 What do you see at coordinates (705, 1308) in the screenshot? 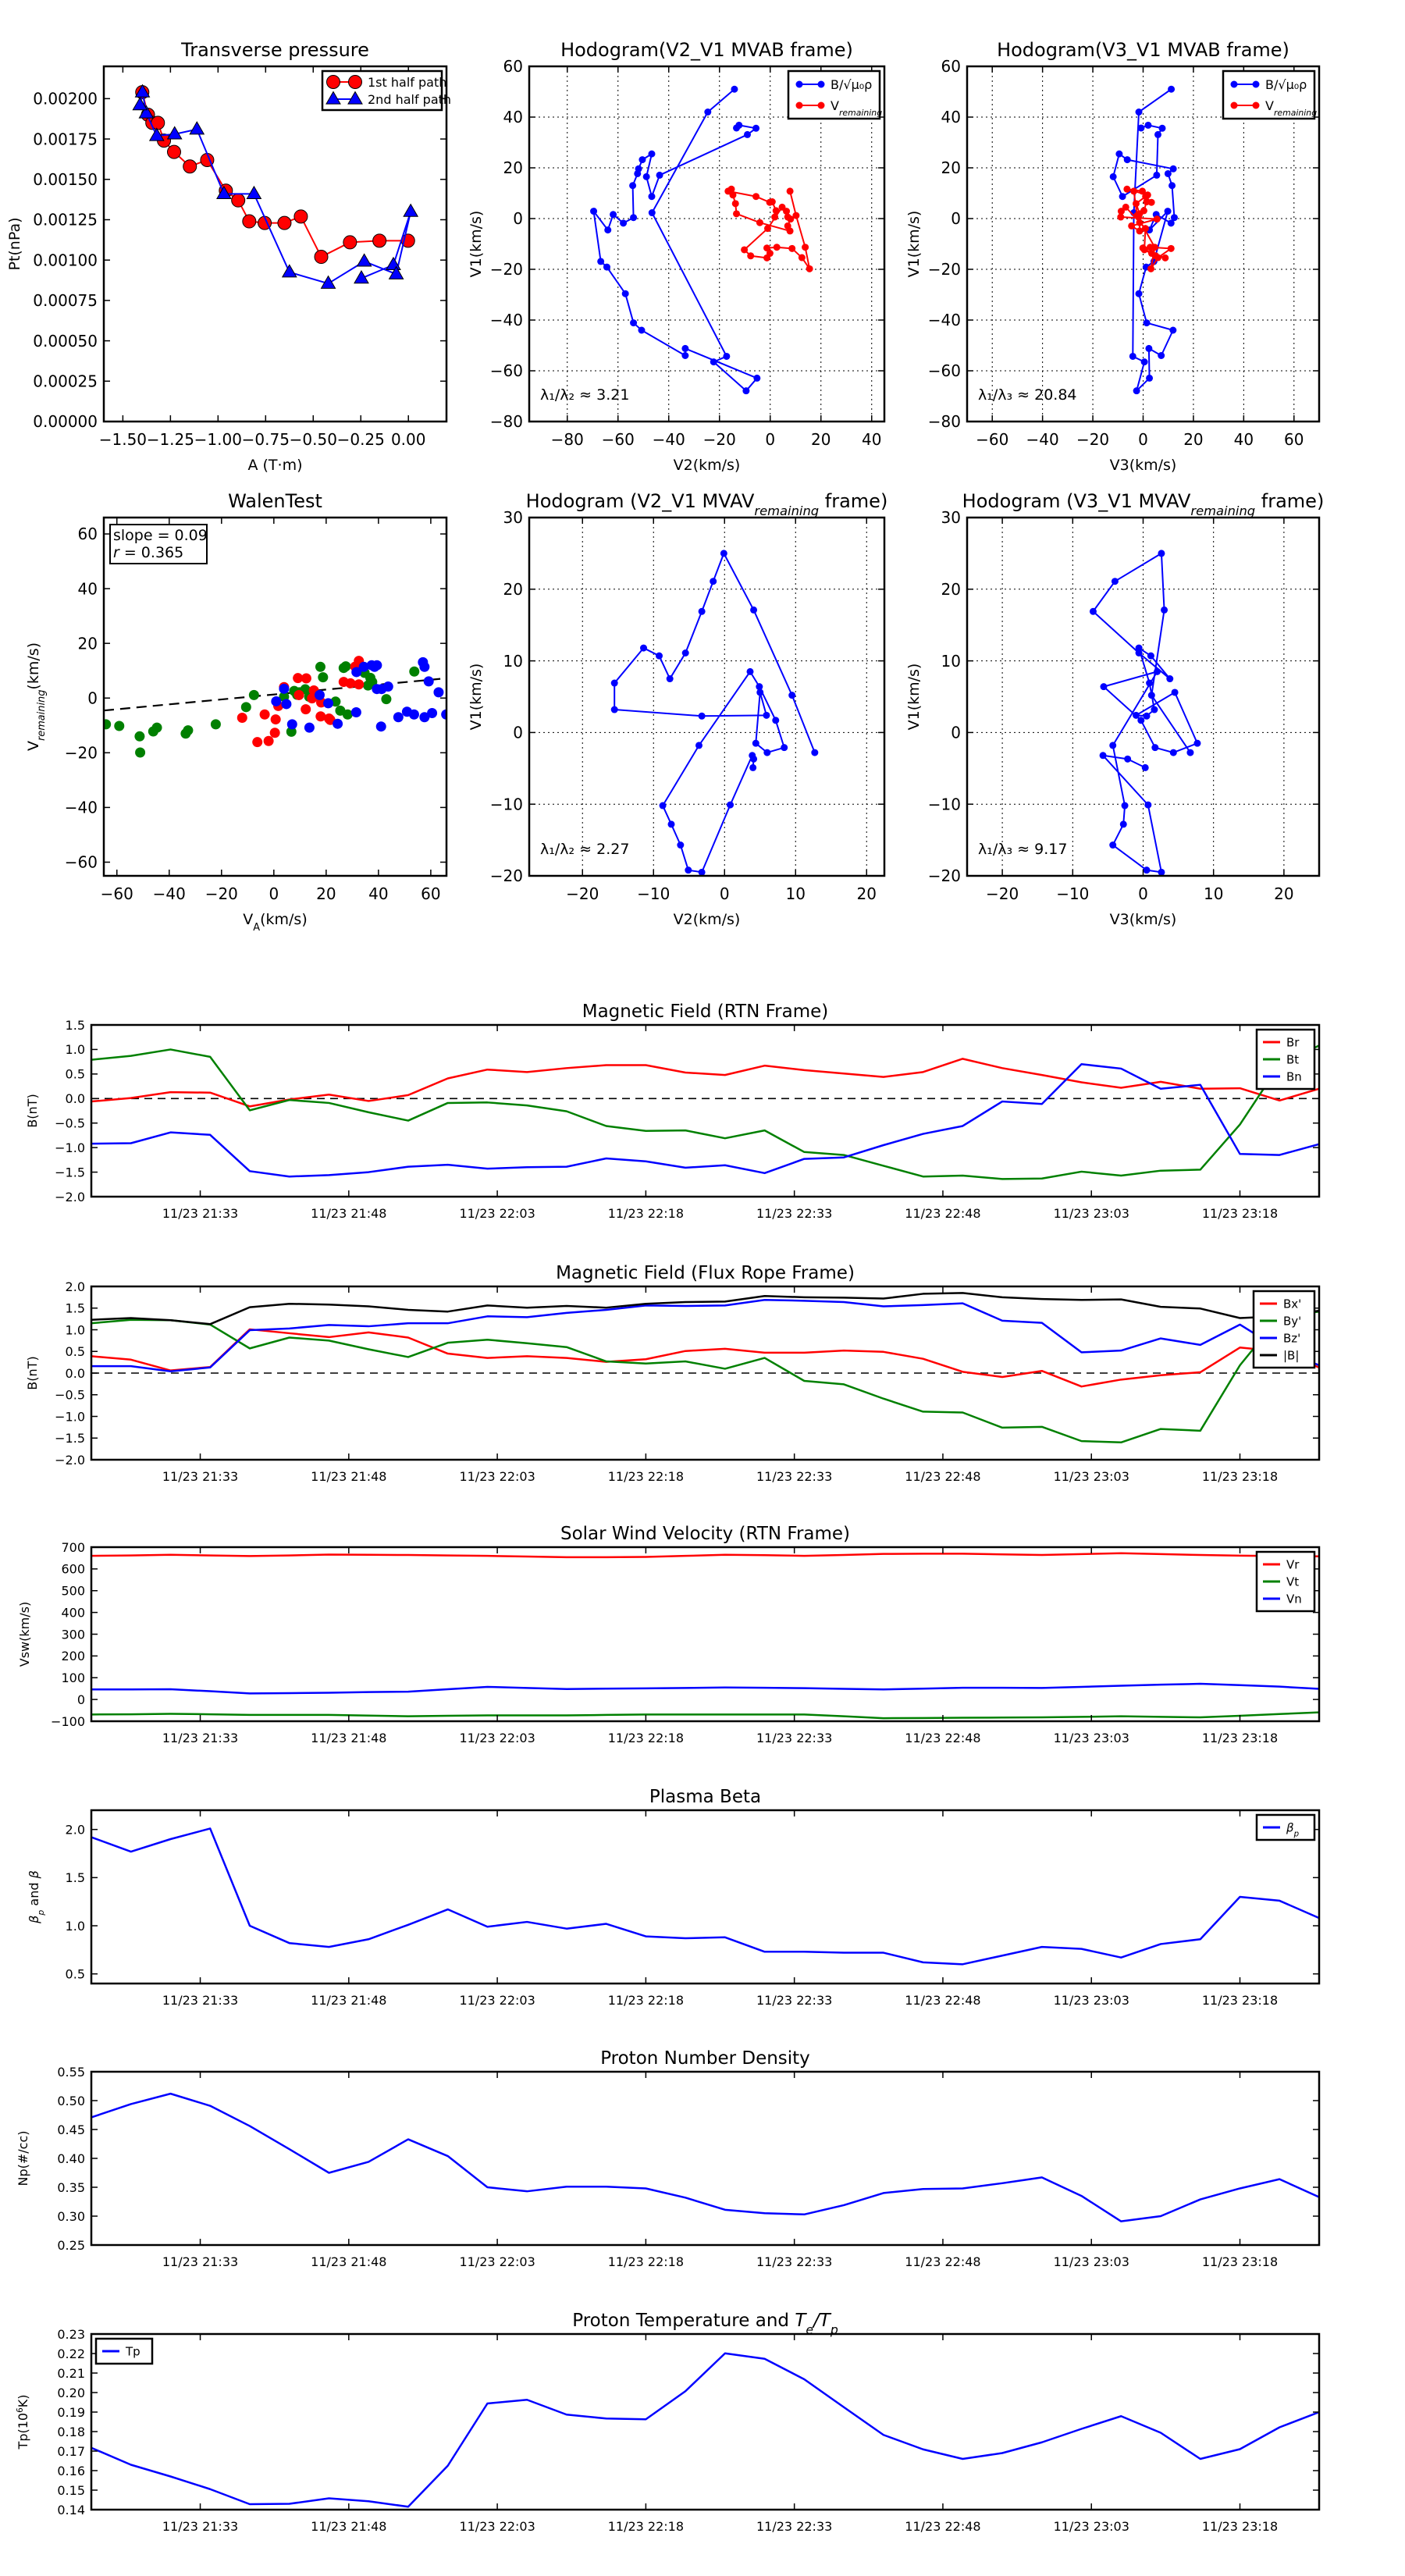
I see `series--B-` at bounding box center [705, 1308].